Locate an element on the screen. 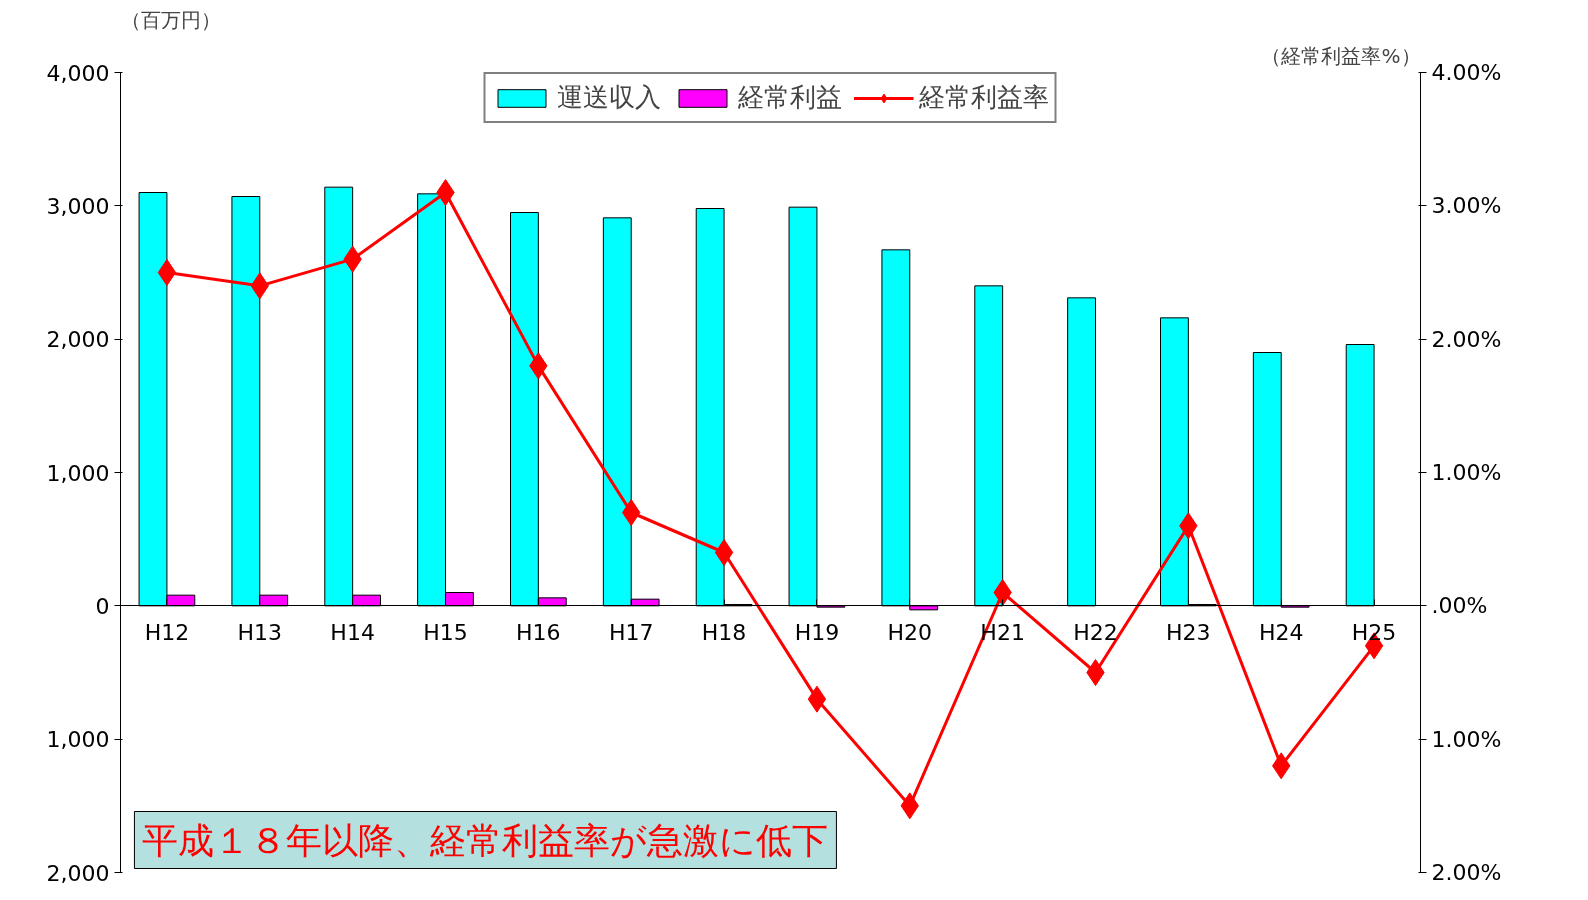  legend-label: 経常利益 is located at coordinates (789, 97).